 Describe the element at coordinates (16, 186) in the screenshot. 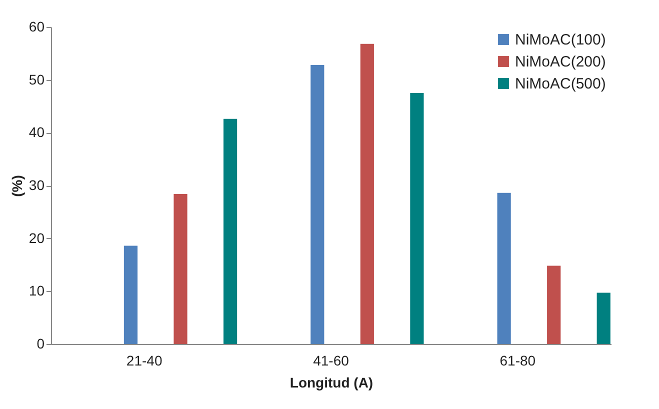

I see `y-axis-title: (%)` at that location.